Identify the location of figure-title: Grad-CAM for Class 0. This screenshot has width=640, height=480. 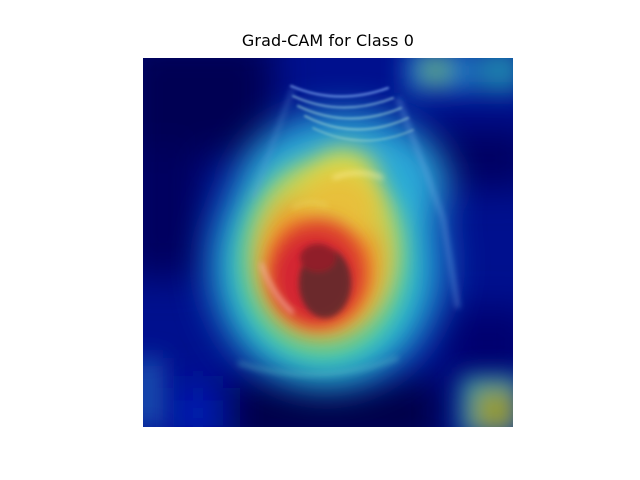
(328, 40).